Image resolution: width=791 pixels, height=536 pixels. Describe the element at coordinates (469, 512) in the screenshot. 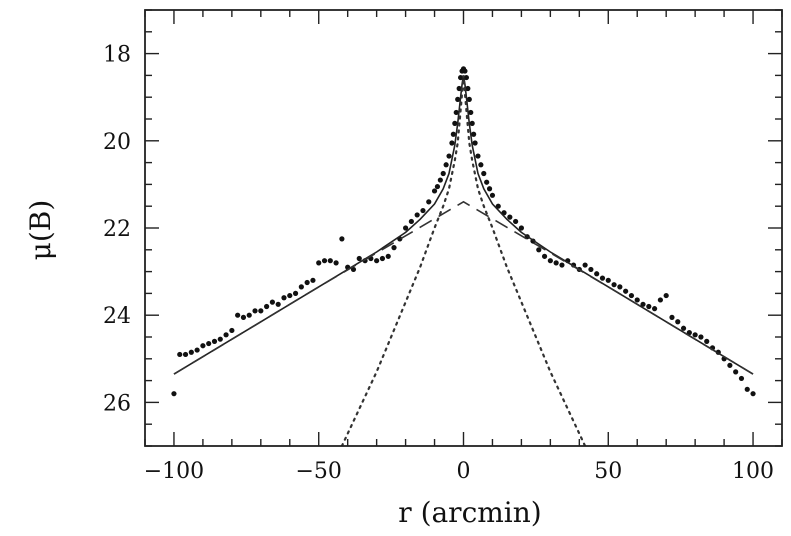

I see `x-axis-label: r (arcmin)` at that location.